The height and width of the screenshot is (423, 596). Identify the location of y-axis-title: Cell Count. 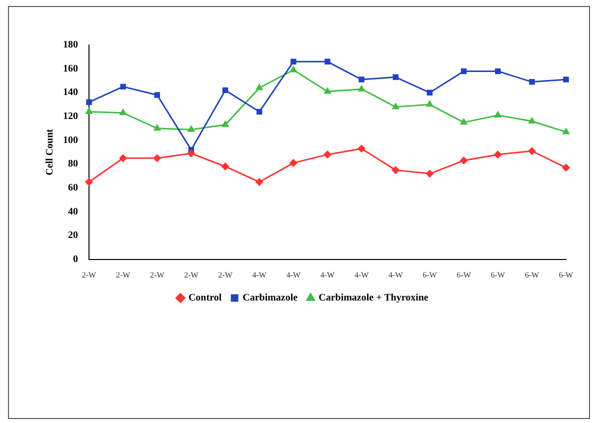
(50, 152).